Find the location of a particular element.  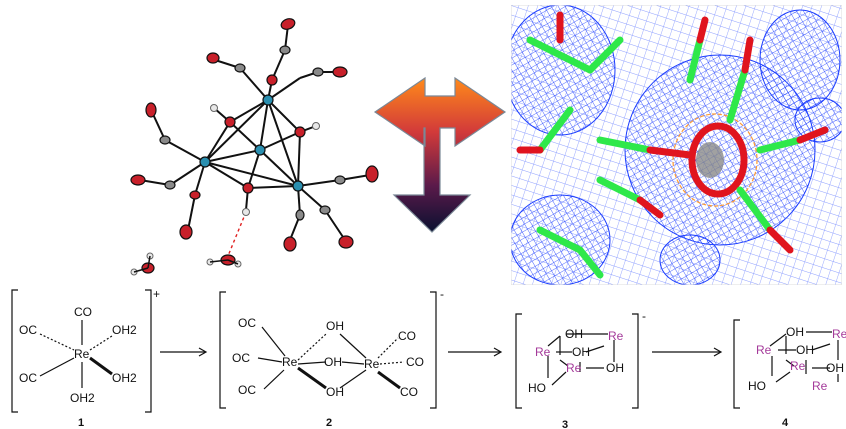

c2-ligand-6: CO is located at coordinates (415, 362).